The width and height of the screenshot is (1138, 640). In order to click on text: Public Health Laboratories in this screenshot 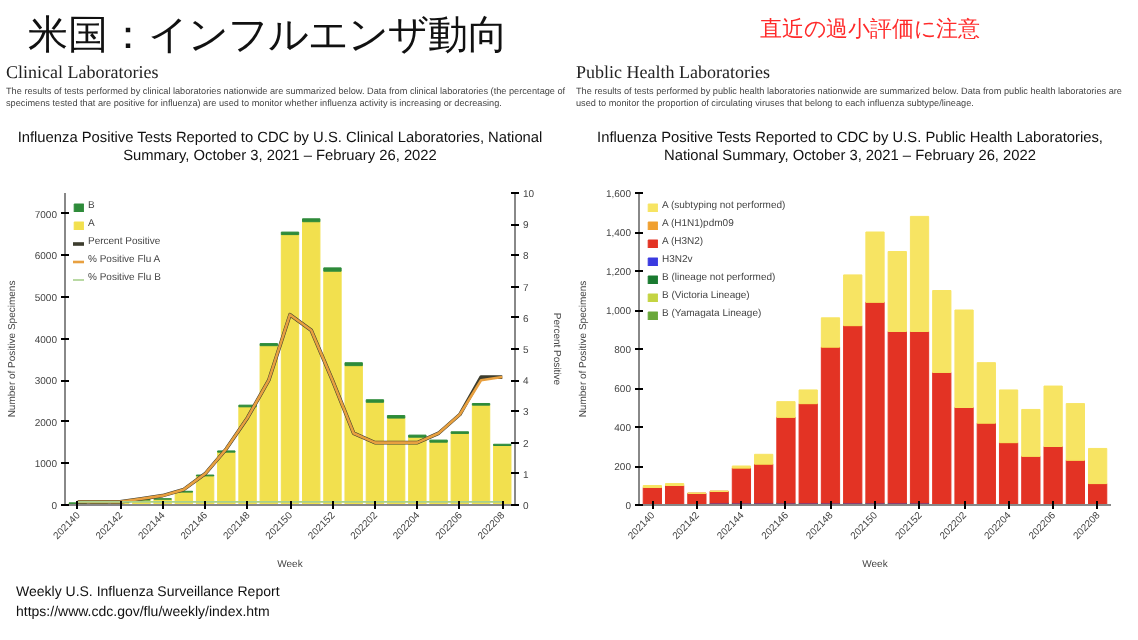, I will do `click(673, 73)`.